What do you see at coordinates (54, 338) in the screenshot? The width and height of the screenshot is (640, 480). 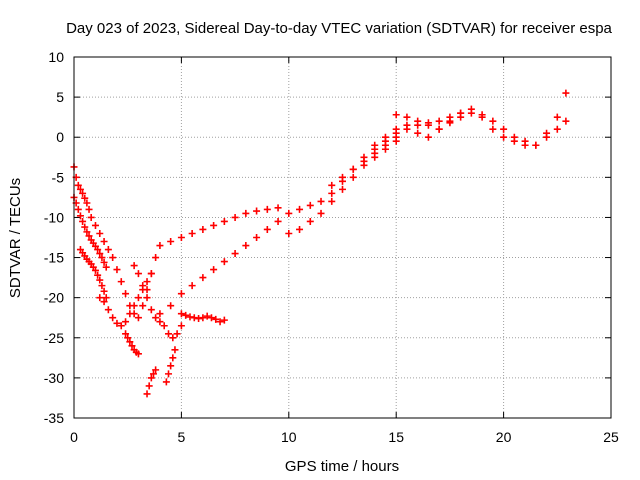 I see `y-tick-label: -25` at bounding box center [54, 338].